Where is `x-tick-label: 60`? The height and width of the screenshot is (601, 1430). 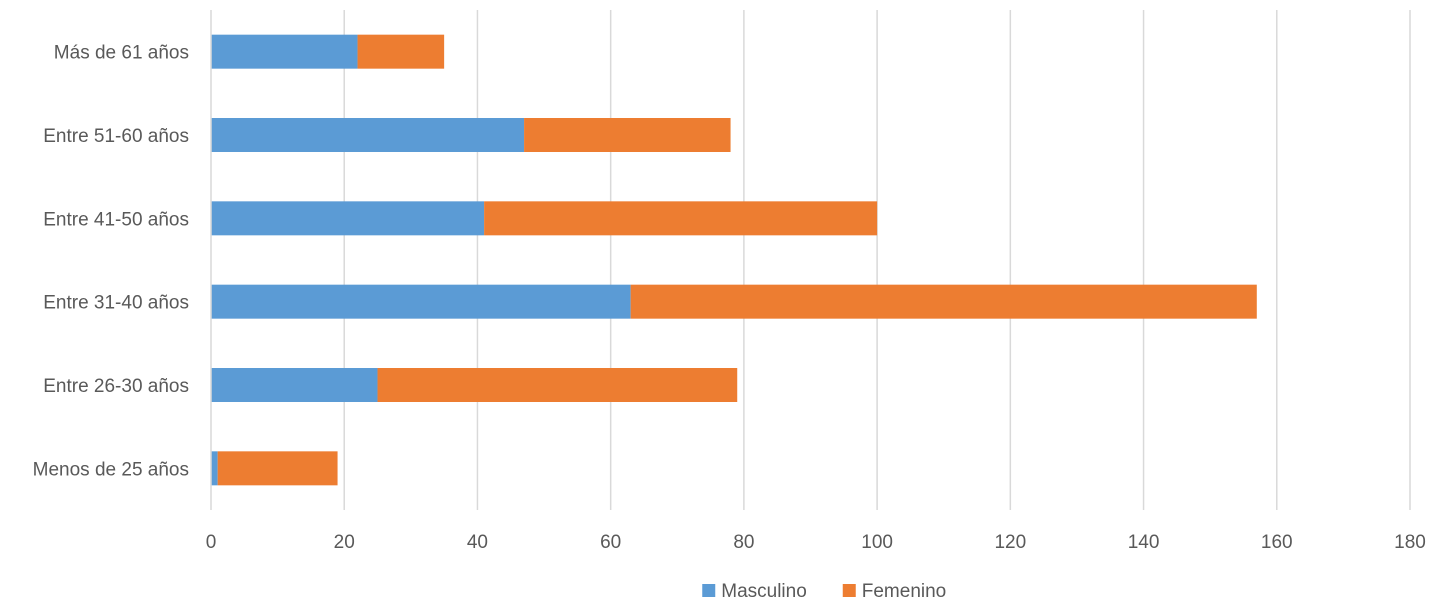 x-tick-label: 60 is located at coordinates (610, 542).